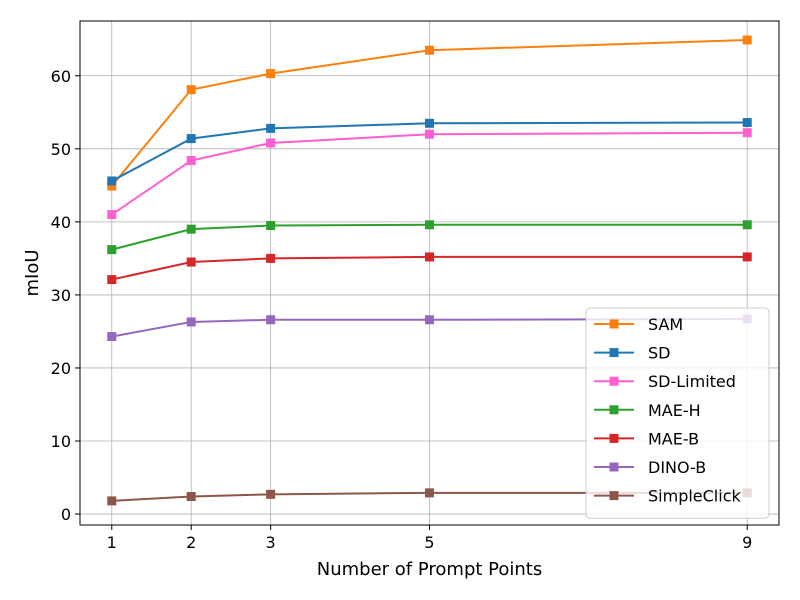  What do you see at coordinates (632, 353) in the screenshot?
I see `legend-item: SD` at bounding box center [632, 353].